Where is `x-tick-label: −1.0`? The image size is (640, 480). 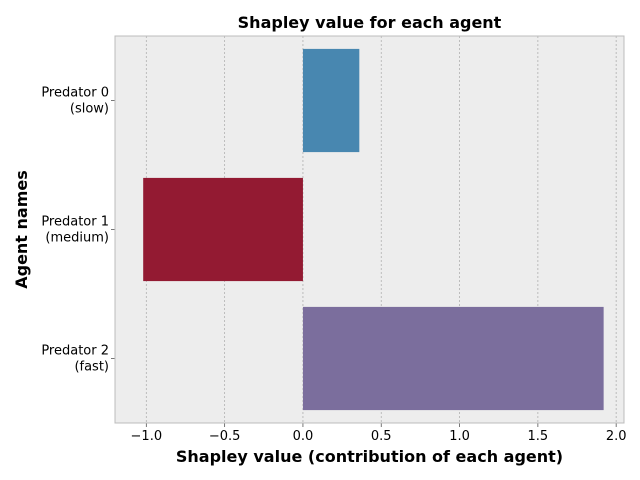 x-tick-label: −1.0 is located at coordinates (147, 436).